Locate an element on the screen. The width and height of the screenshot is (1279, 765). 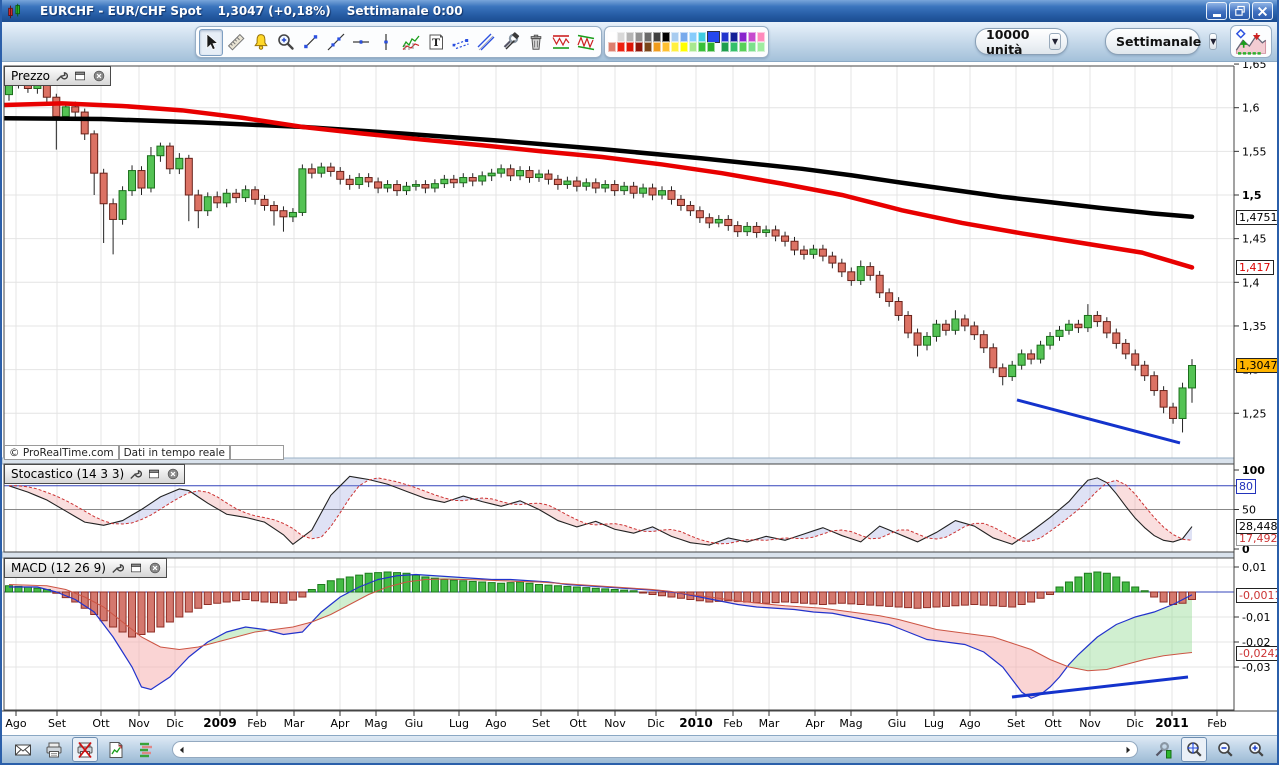
price-close-button is located at coordinates (99, 76).